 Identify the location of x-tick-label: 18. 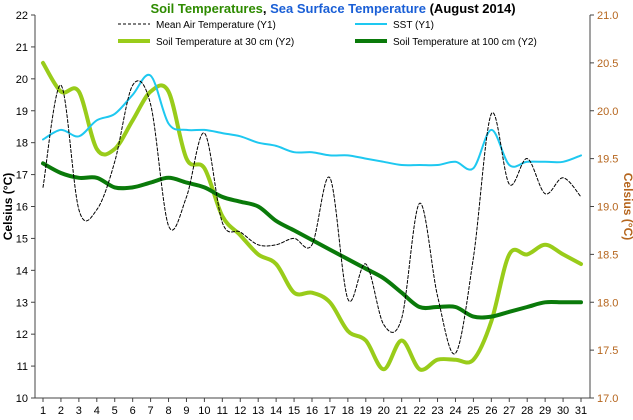
(348, 411).